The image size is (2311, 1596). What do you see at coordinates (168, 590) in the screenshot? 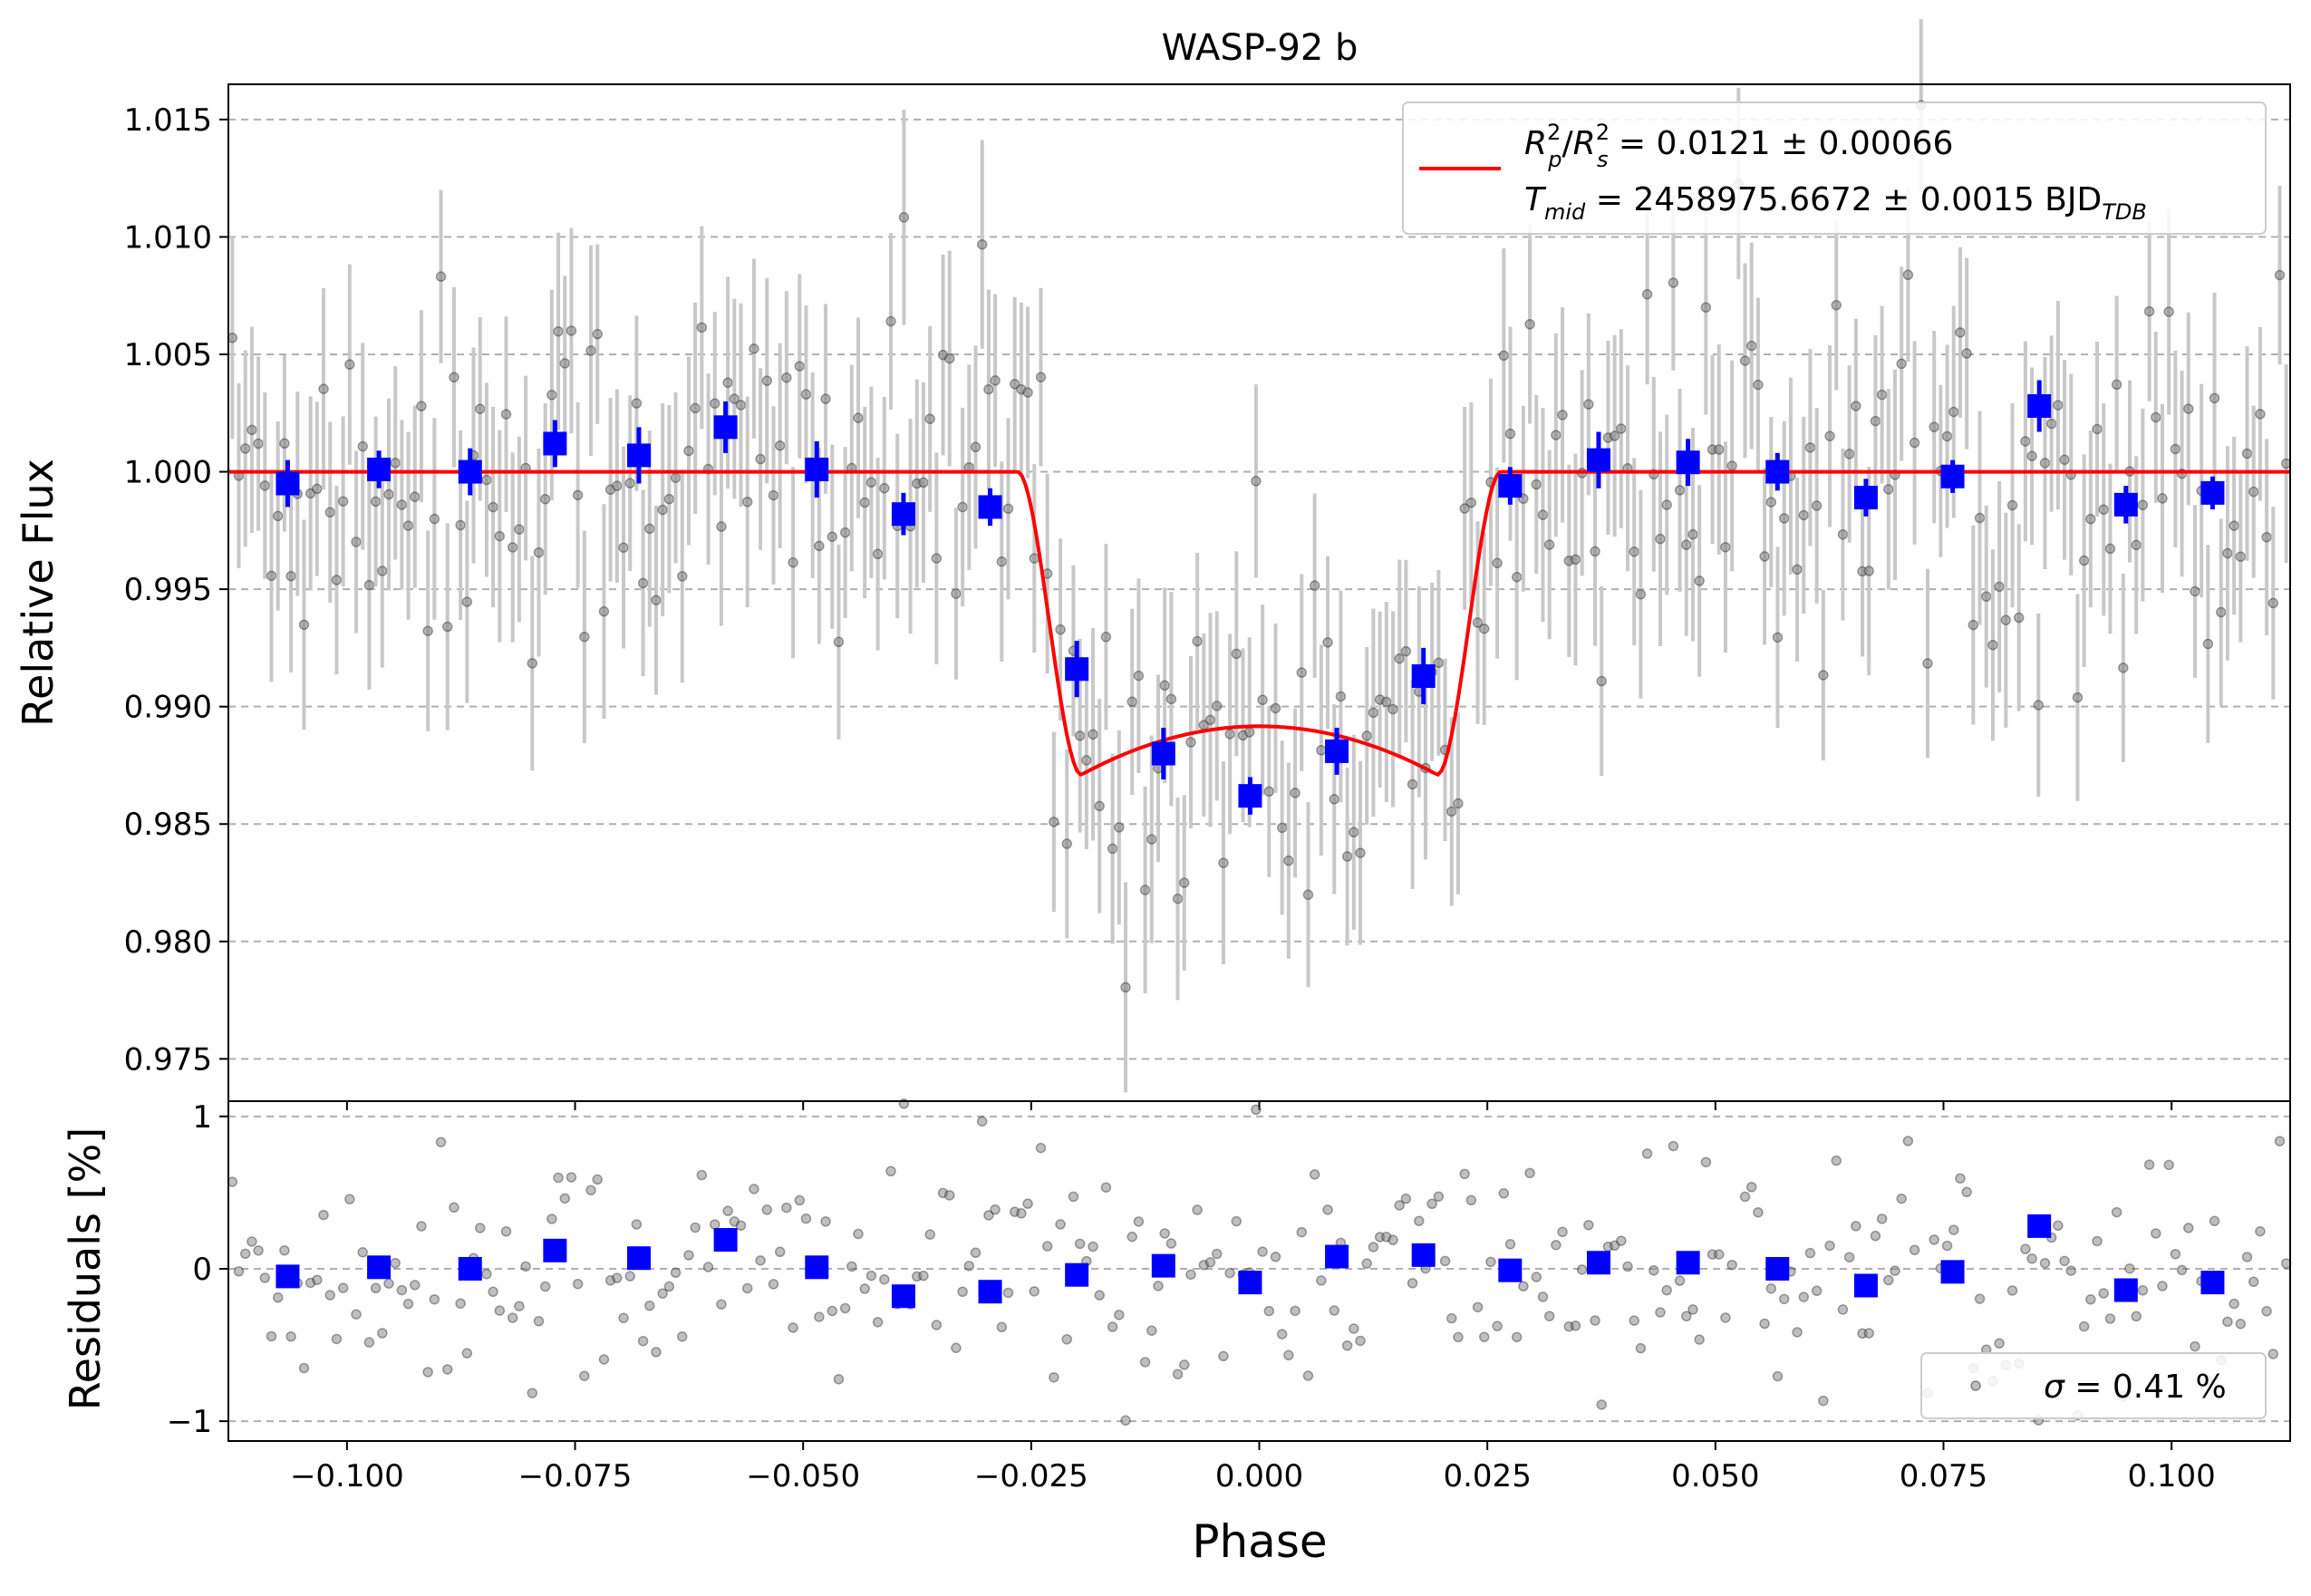
I see `flux-y-tick-label: 0.995` at bounding box center [168, 590].